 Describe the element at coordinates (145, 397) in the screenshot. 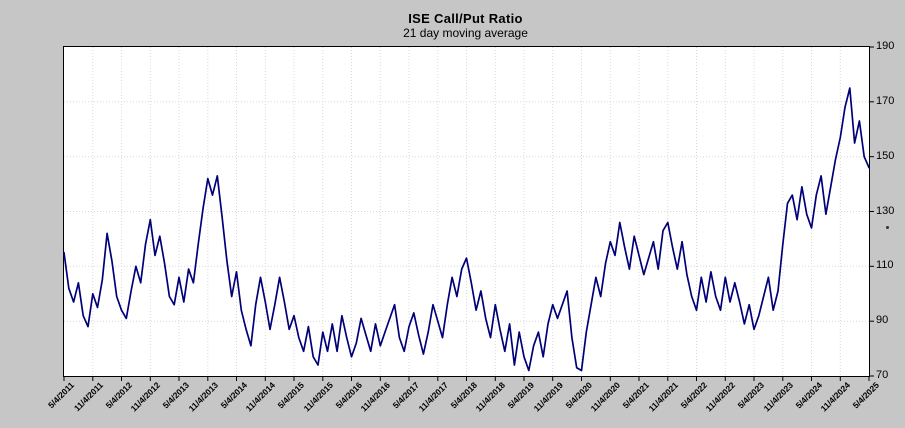

I see `x-axis-label: 11/4/2012` at that location.